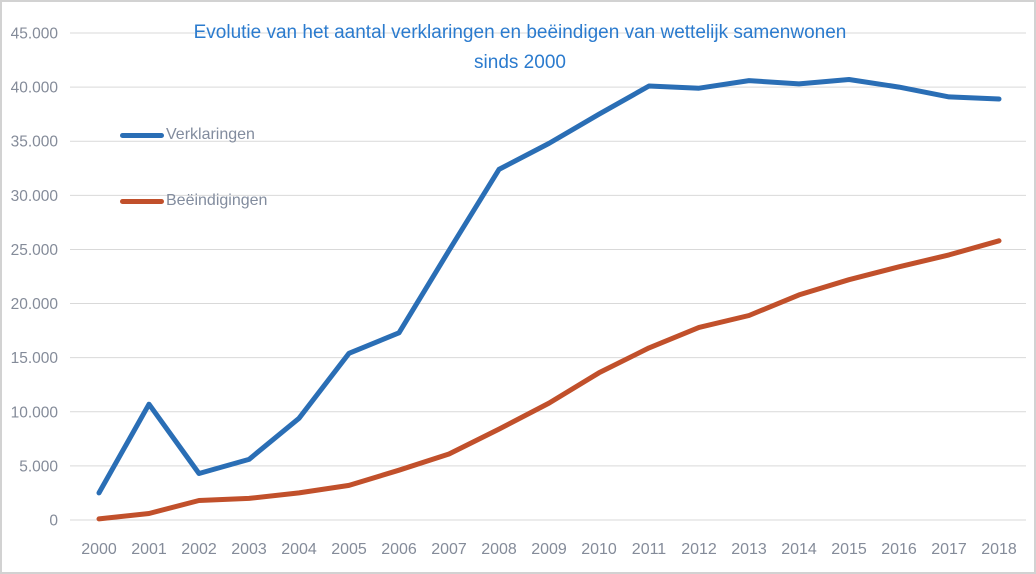  Describe the element at coordinates (649, 549) in the screenshot. I see `x-tick-label: 2011` at that location.